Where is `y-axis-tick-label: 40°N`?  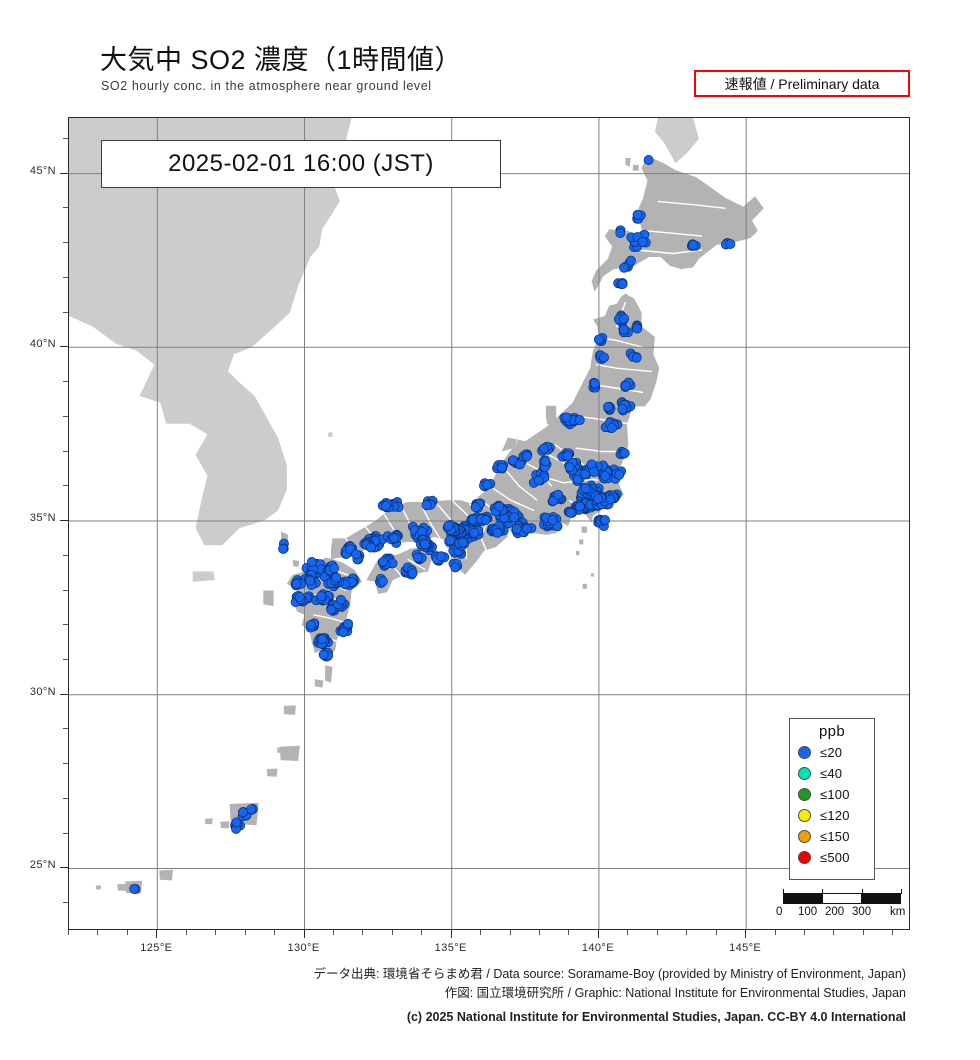
y-axis-tick-label: 40°N is located at coordinates (42, 344).